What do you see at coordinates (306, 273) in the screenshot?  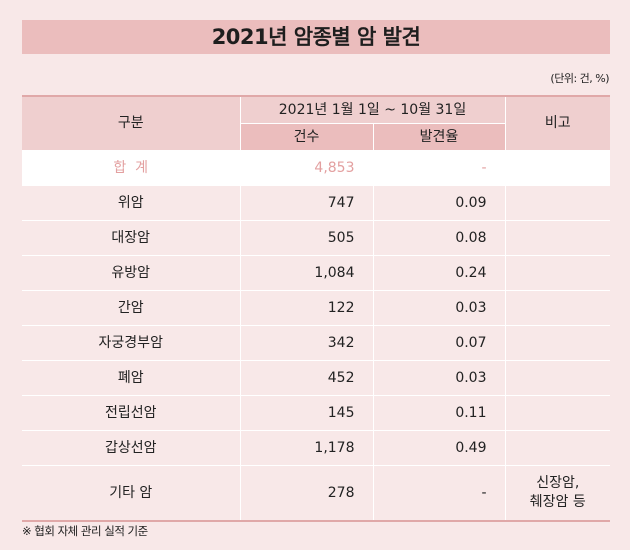 I see `row-count: 1,084` at bounding box center [306, 273].